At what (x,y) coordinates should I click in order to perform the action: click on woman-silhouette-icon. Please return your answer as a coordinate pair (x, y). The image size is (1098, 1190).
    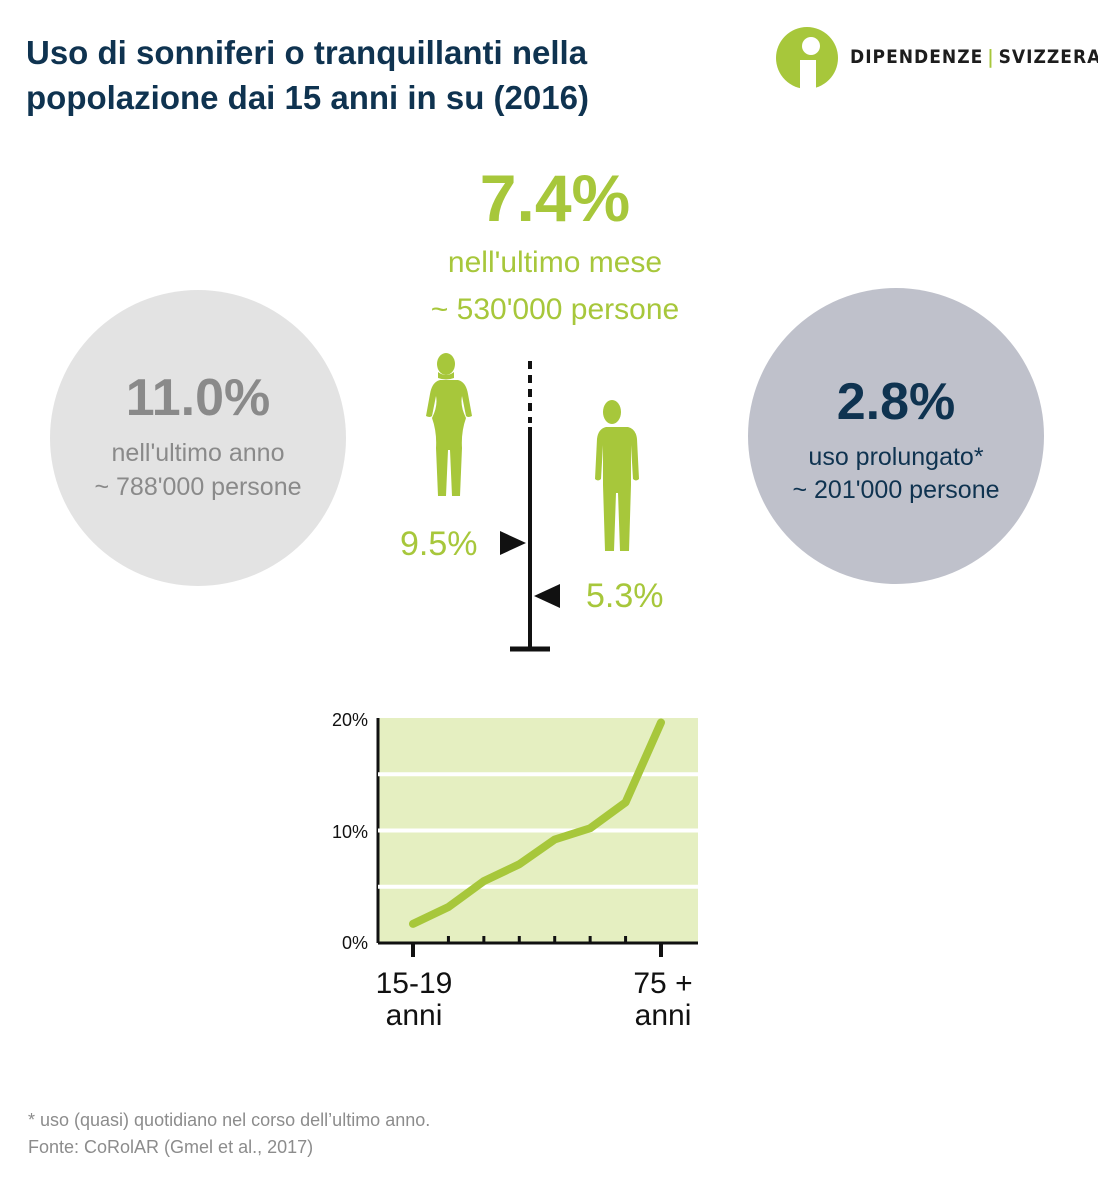
    Looking at the image, I should click on (449, 424).